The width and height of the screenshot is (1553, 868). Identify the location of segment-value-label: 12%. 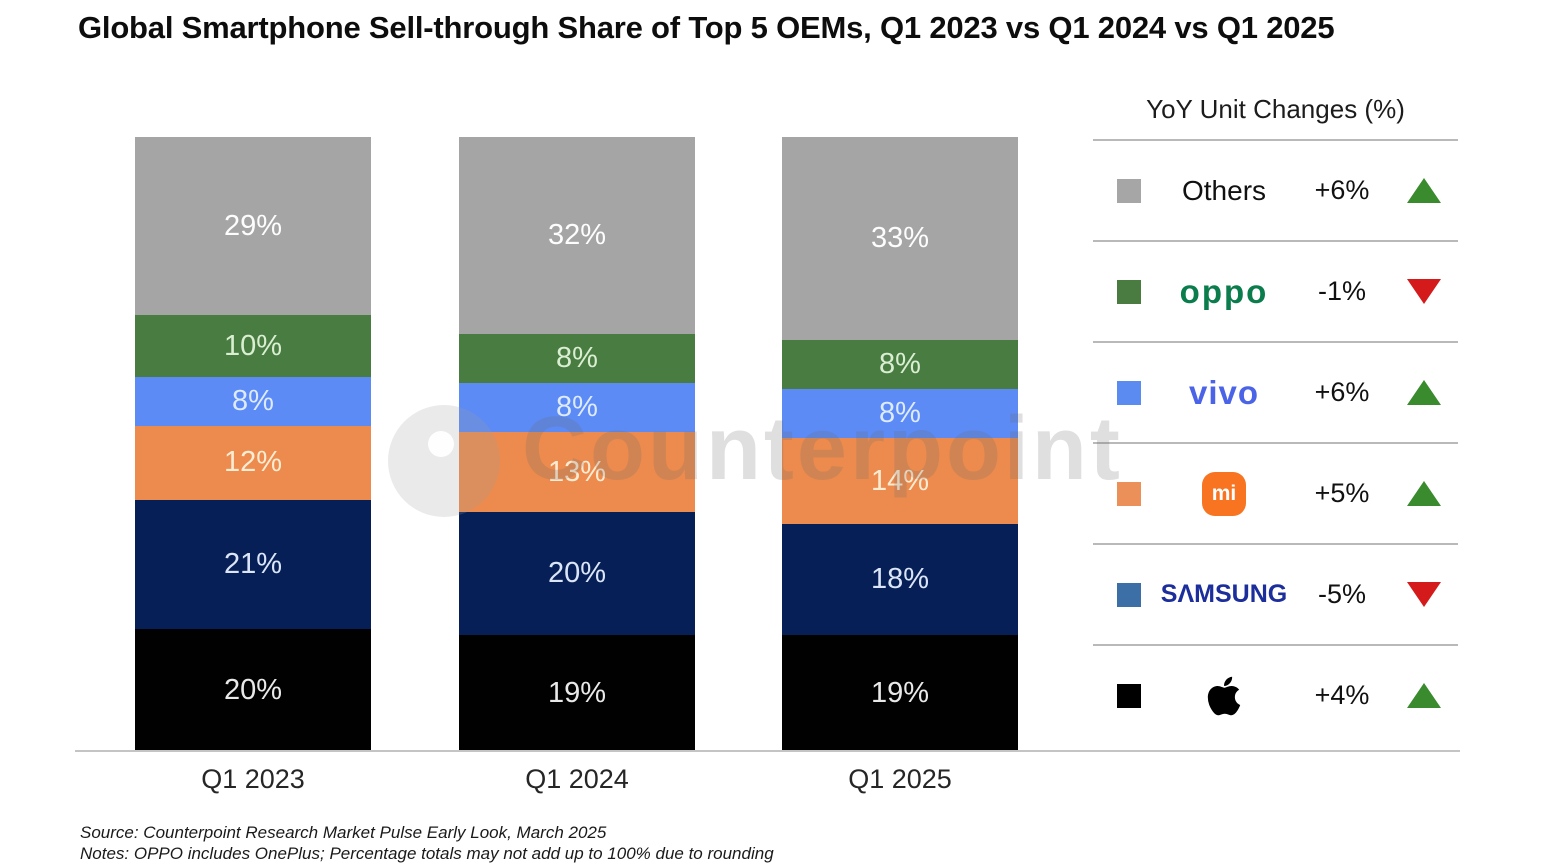
(253, 462).